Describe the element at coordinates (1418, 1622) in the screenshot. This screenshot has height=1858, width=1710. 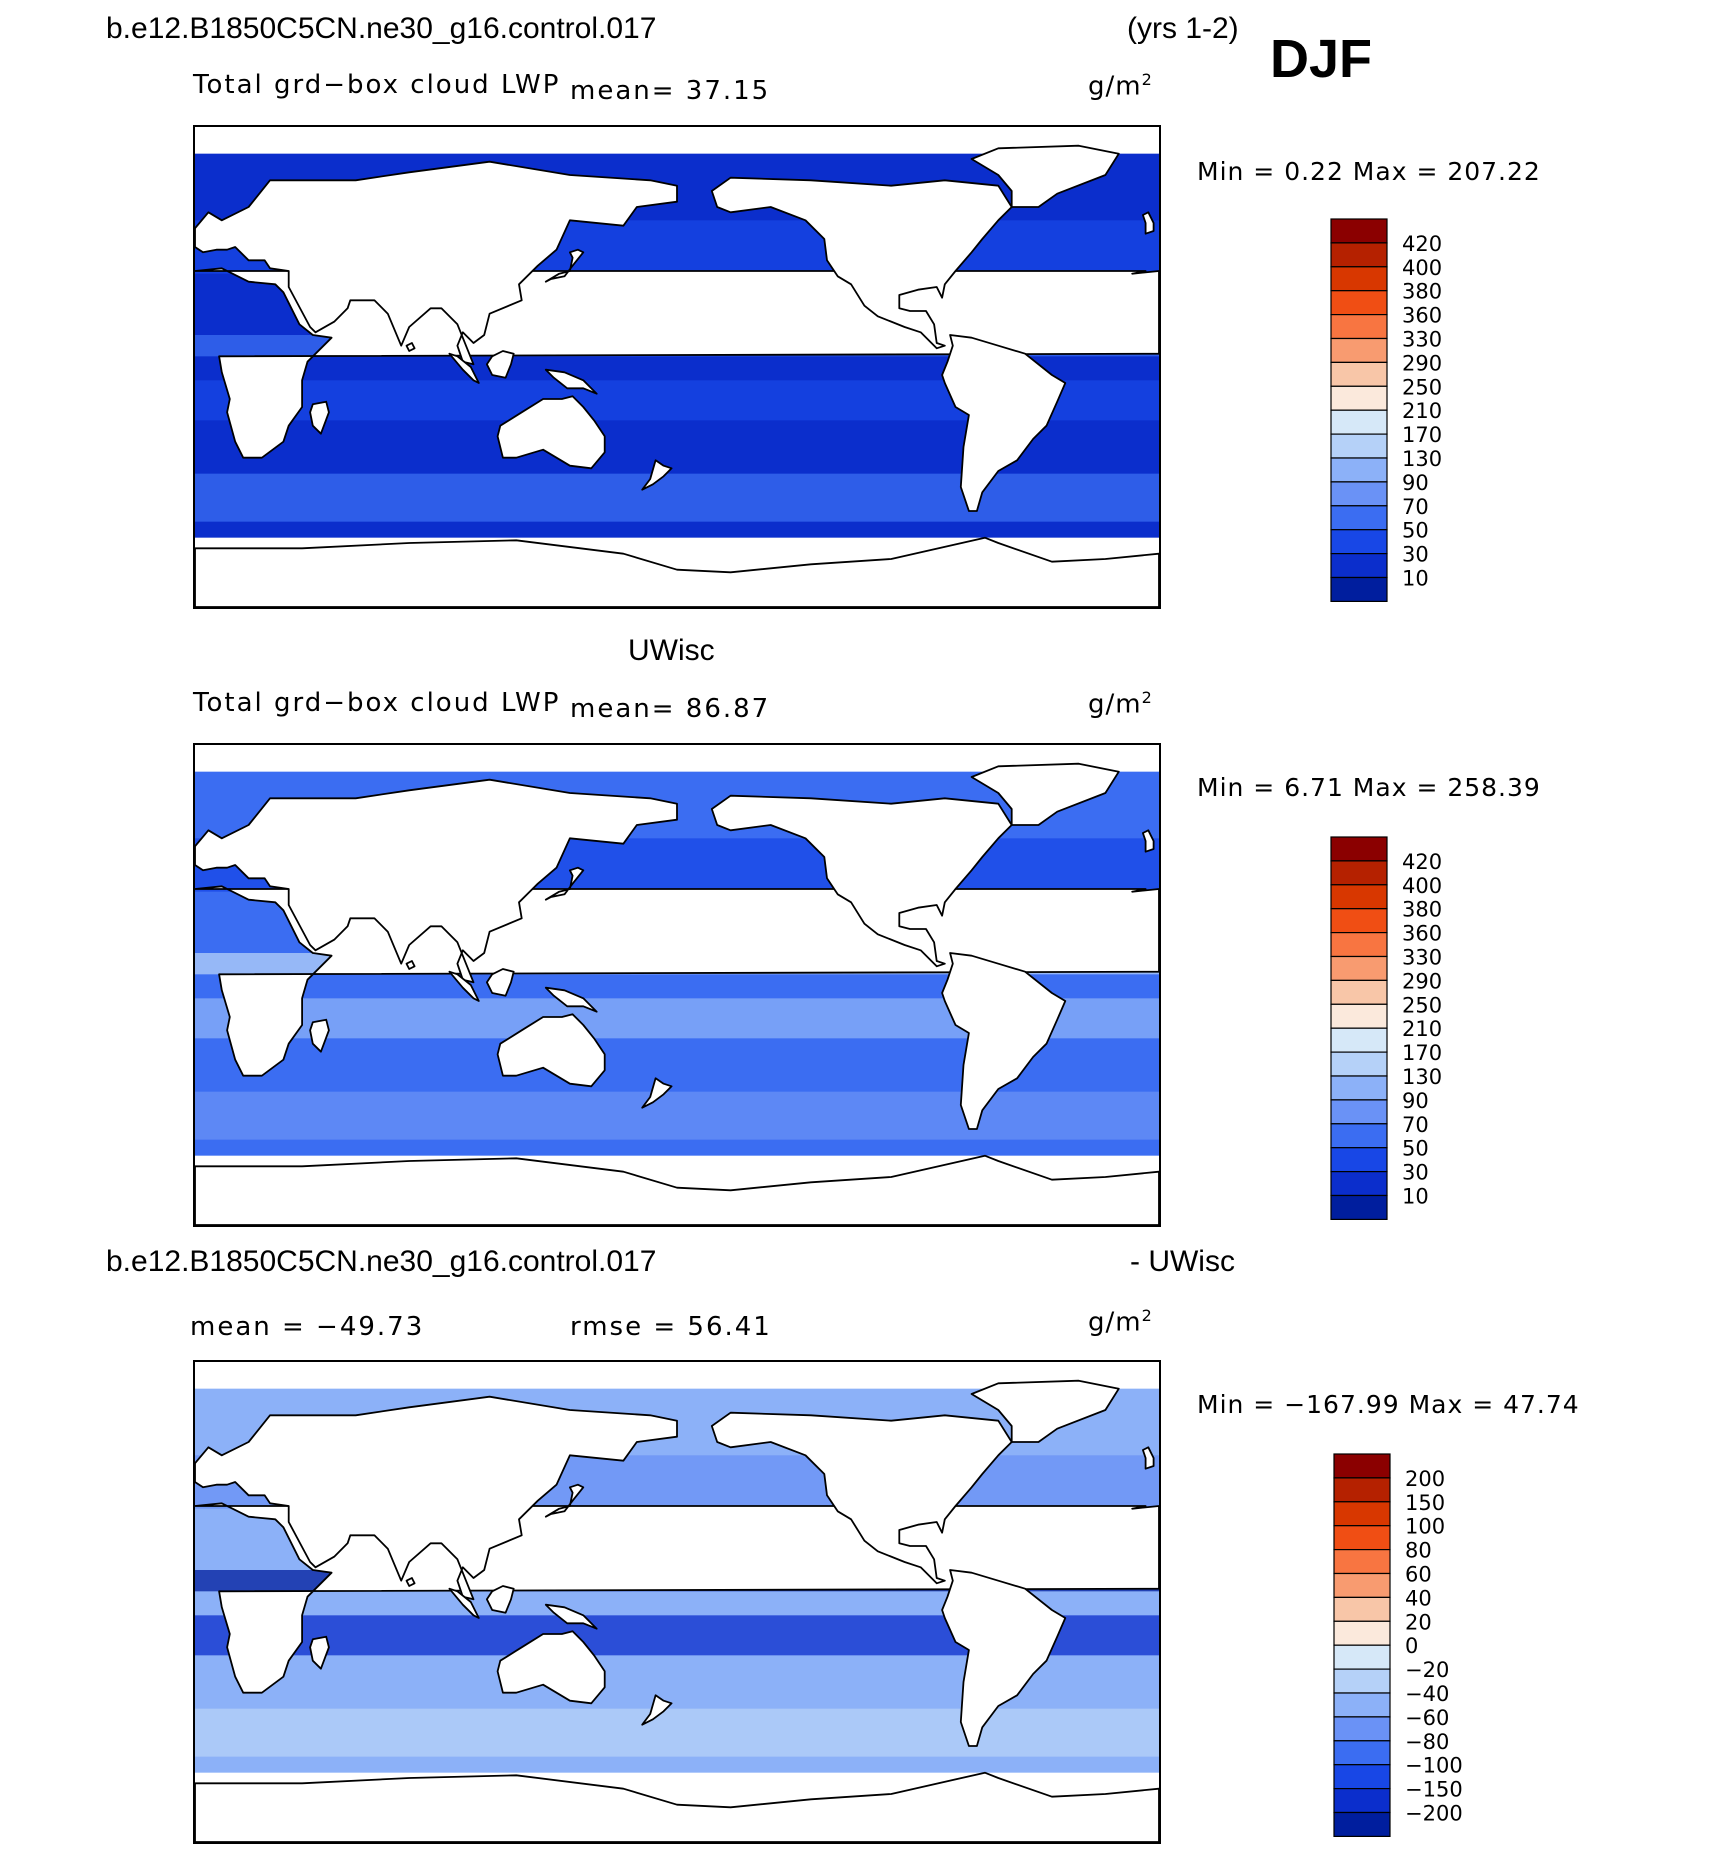
I see `colorbar-tick-label: 20` at that location.